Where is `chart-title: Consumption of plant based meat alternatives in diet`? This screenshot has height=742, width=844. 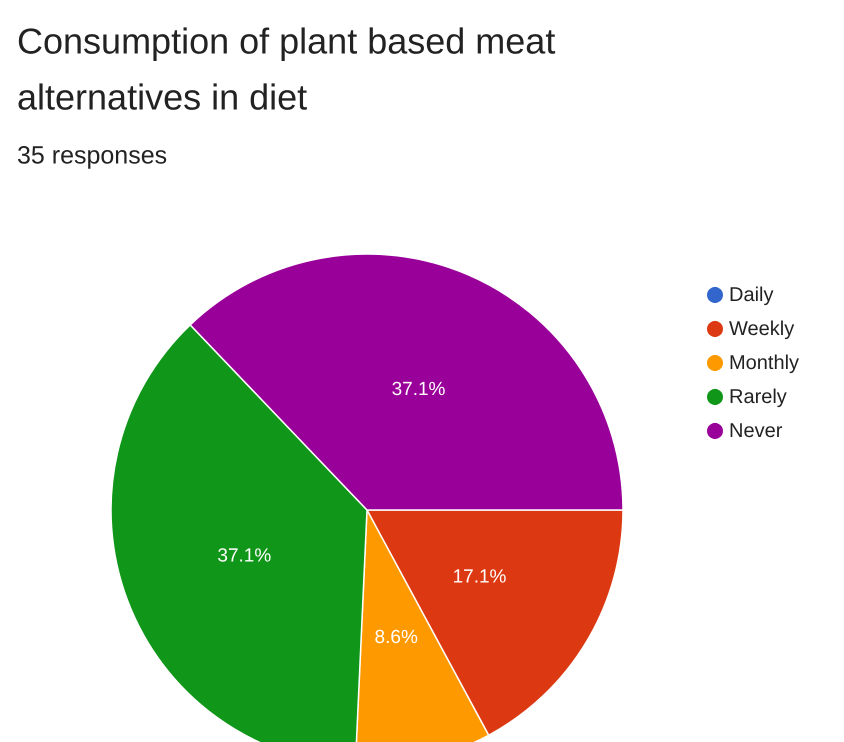 chart-title: Consumption of plant based meat alternatives in diet is located at coordinates (291, 69).